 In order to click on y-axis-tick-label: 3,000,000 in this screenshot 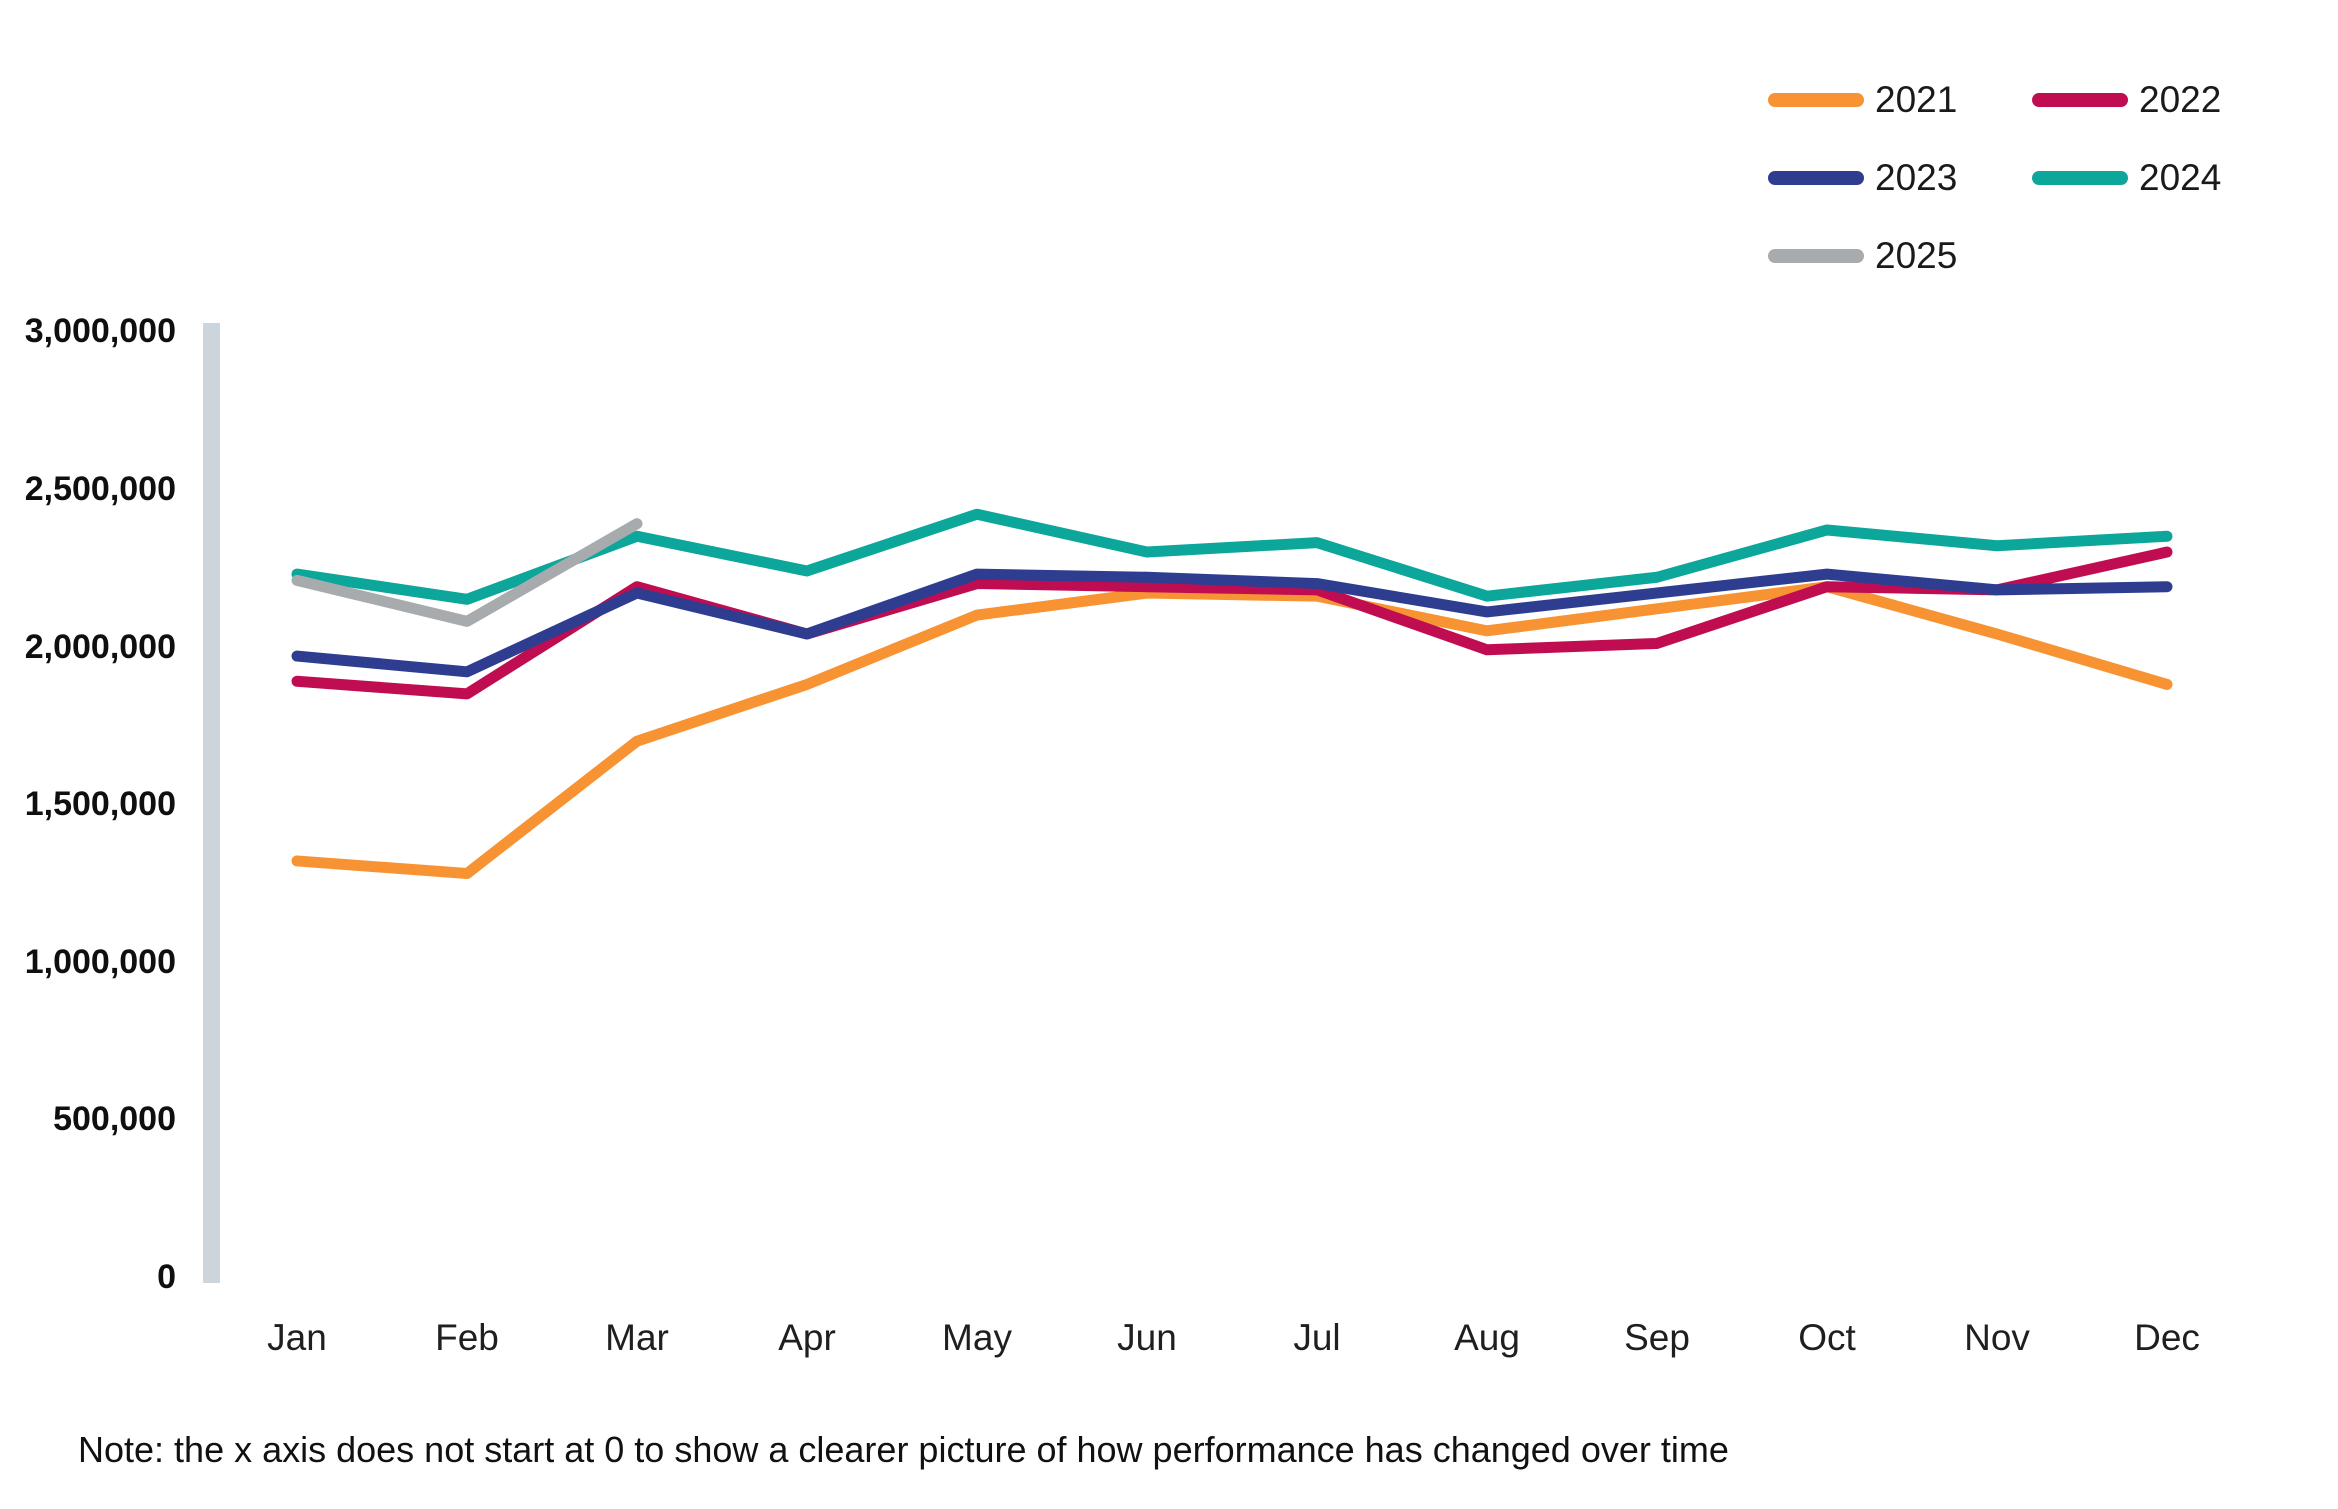, I will do `click(100, 331)`.